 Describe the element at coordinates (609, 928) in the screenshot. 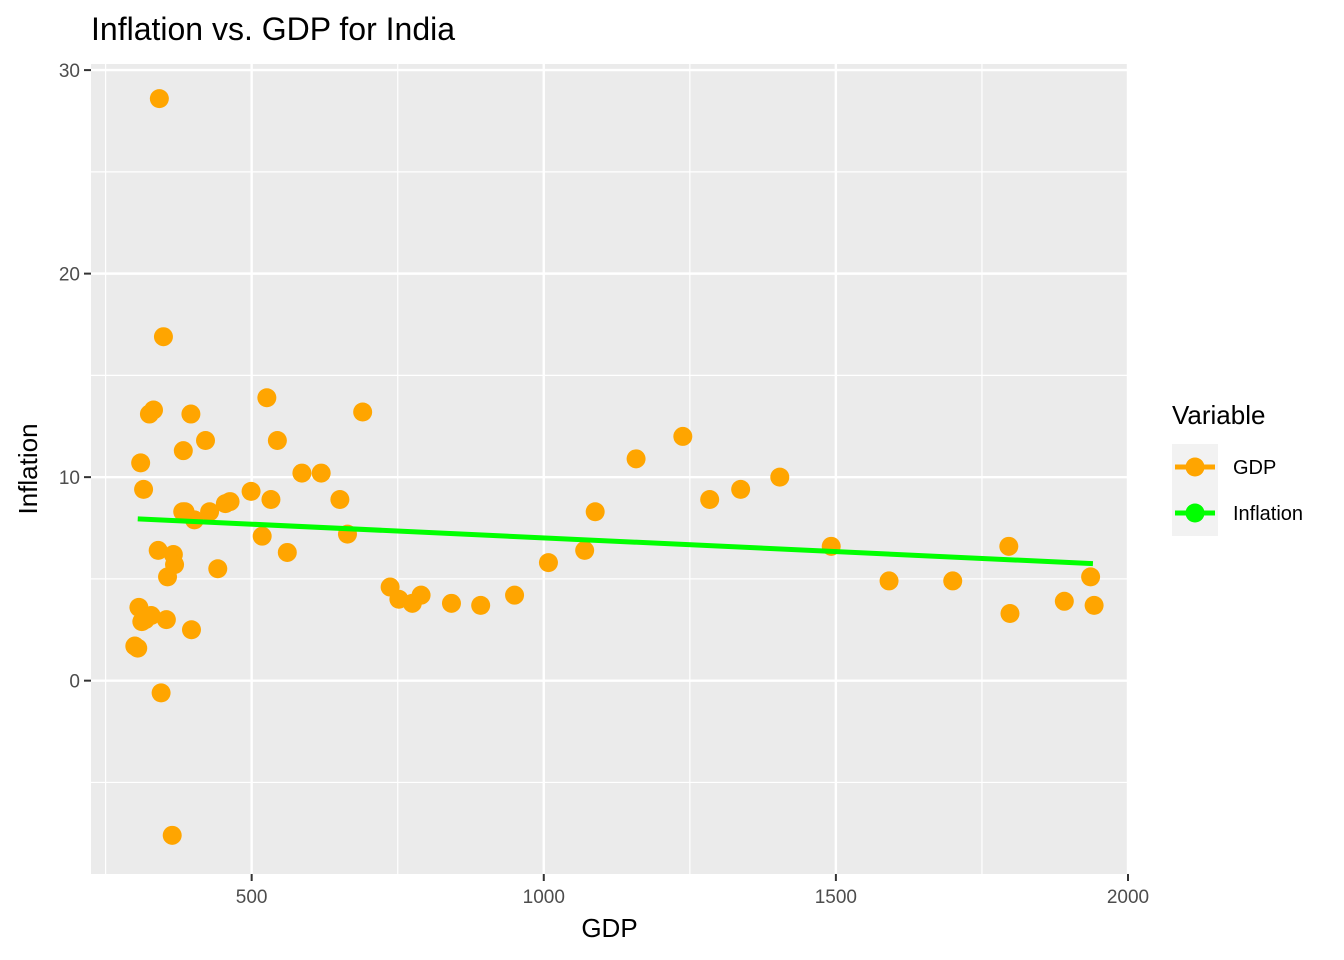

I see `x-axis-title: GDP` at that location.